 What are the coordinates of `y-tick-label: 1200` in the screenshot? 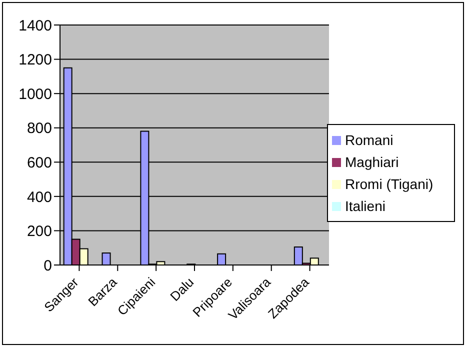 It's located at (35, 60).